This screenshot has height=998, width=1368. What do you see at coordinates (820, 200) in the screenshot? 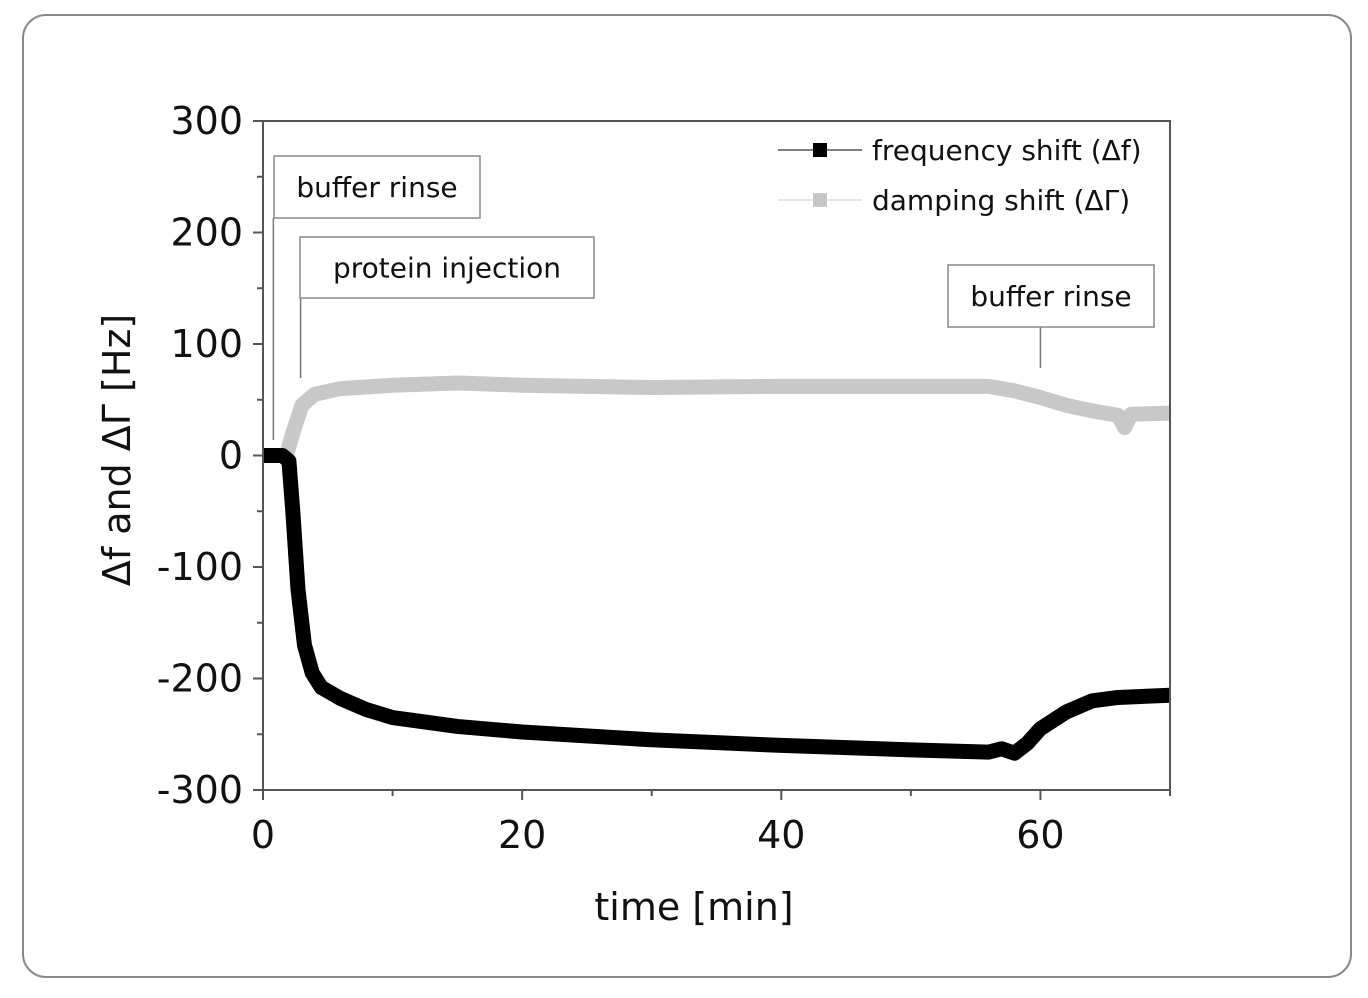
I see `legend-marker-damping` at bounding box center [820, 200].